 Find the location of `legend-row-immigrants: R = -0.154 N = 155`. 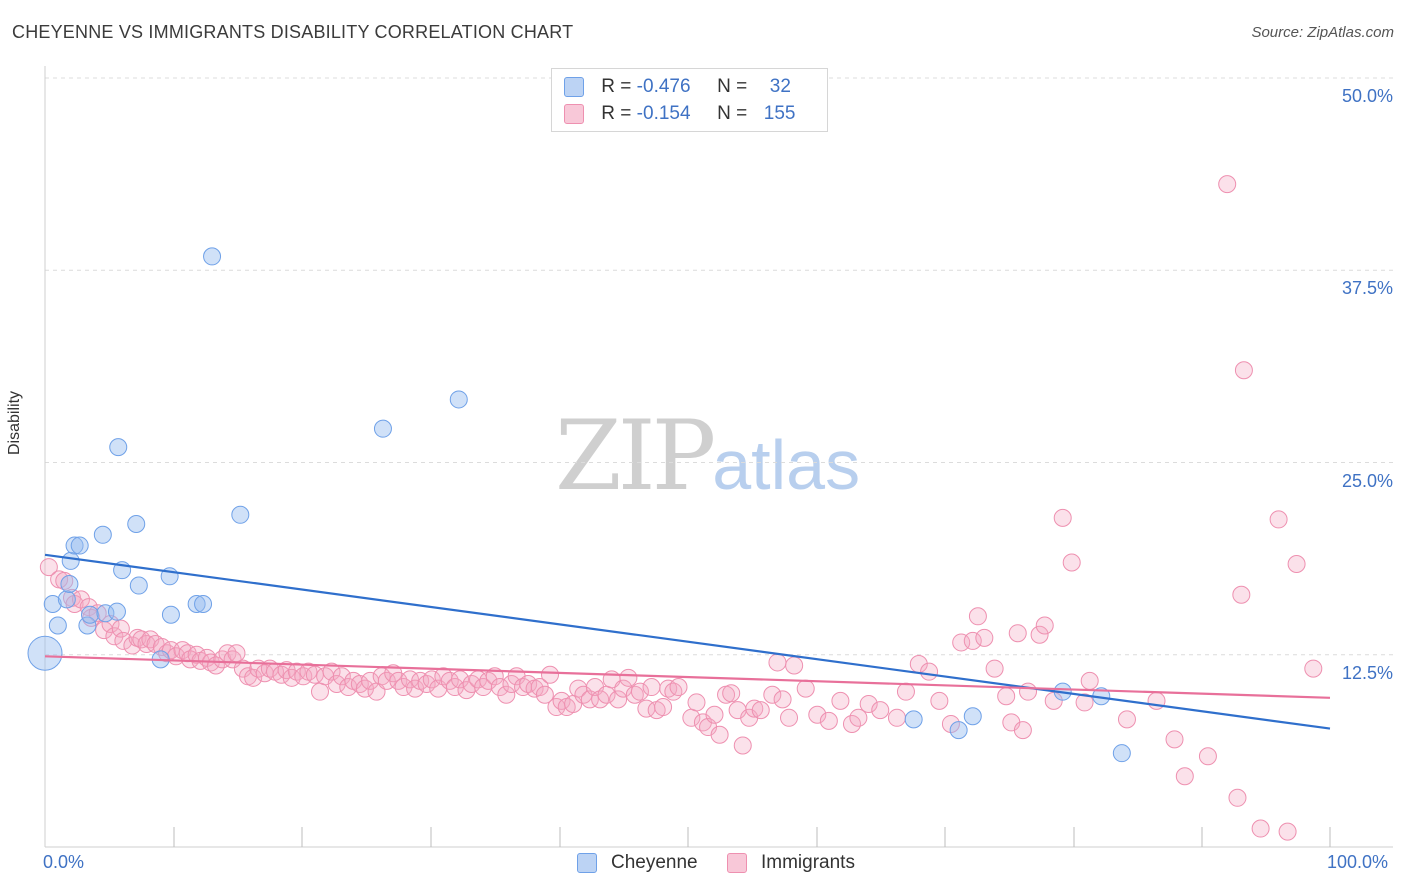

legend-row-immigrants: R = -0.154 N = 155 is located at coordinates (679, 114).